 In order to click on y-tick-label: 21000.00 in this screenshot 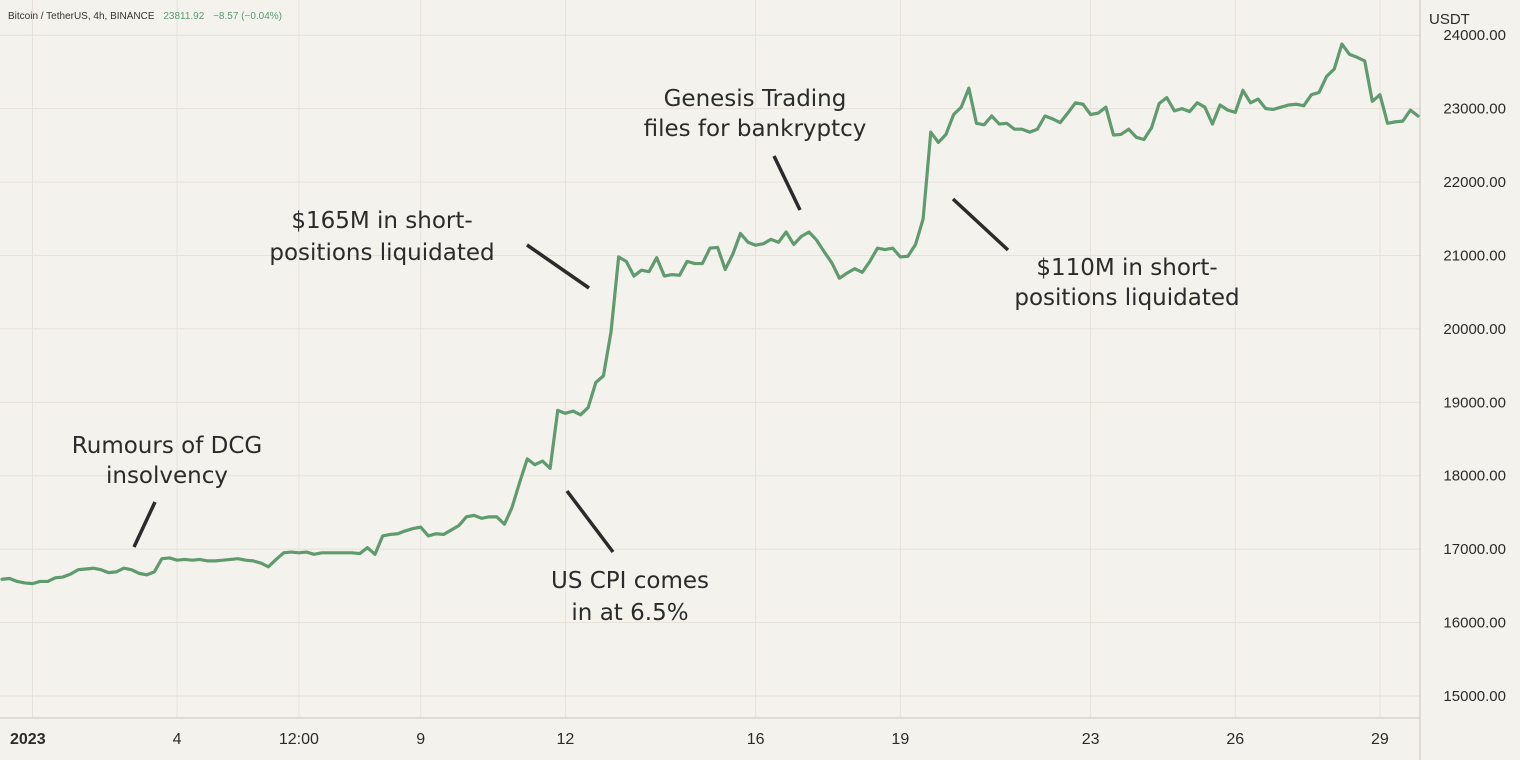, I will do `click(1474, 255)`.